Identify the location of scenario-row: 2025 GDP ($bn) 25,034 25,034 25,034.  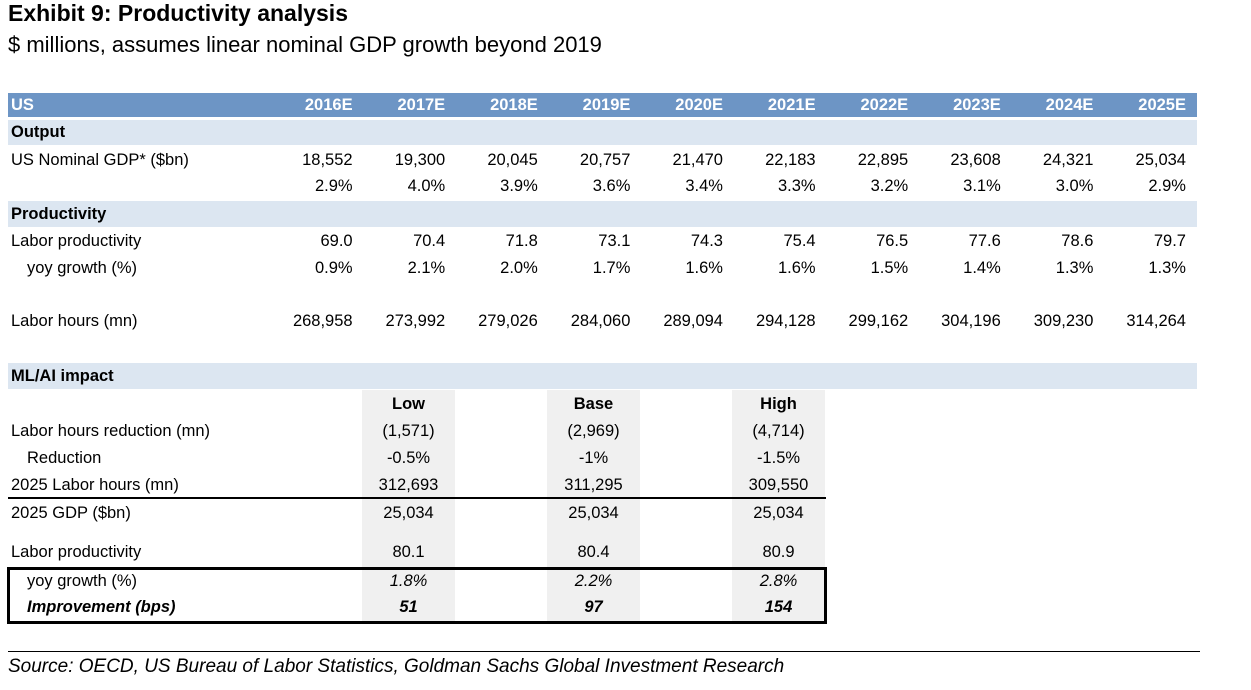
(418, 513).